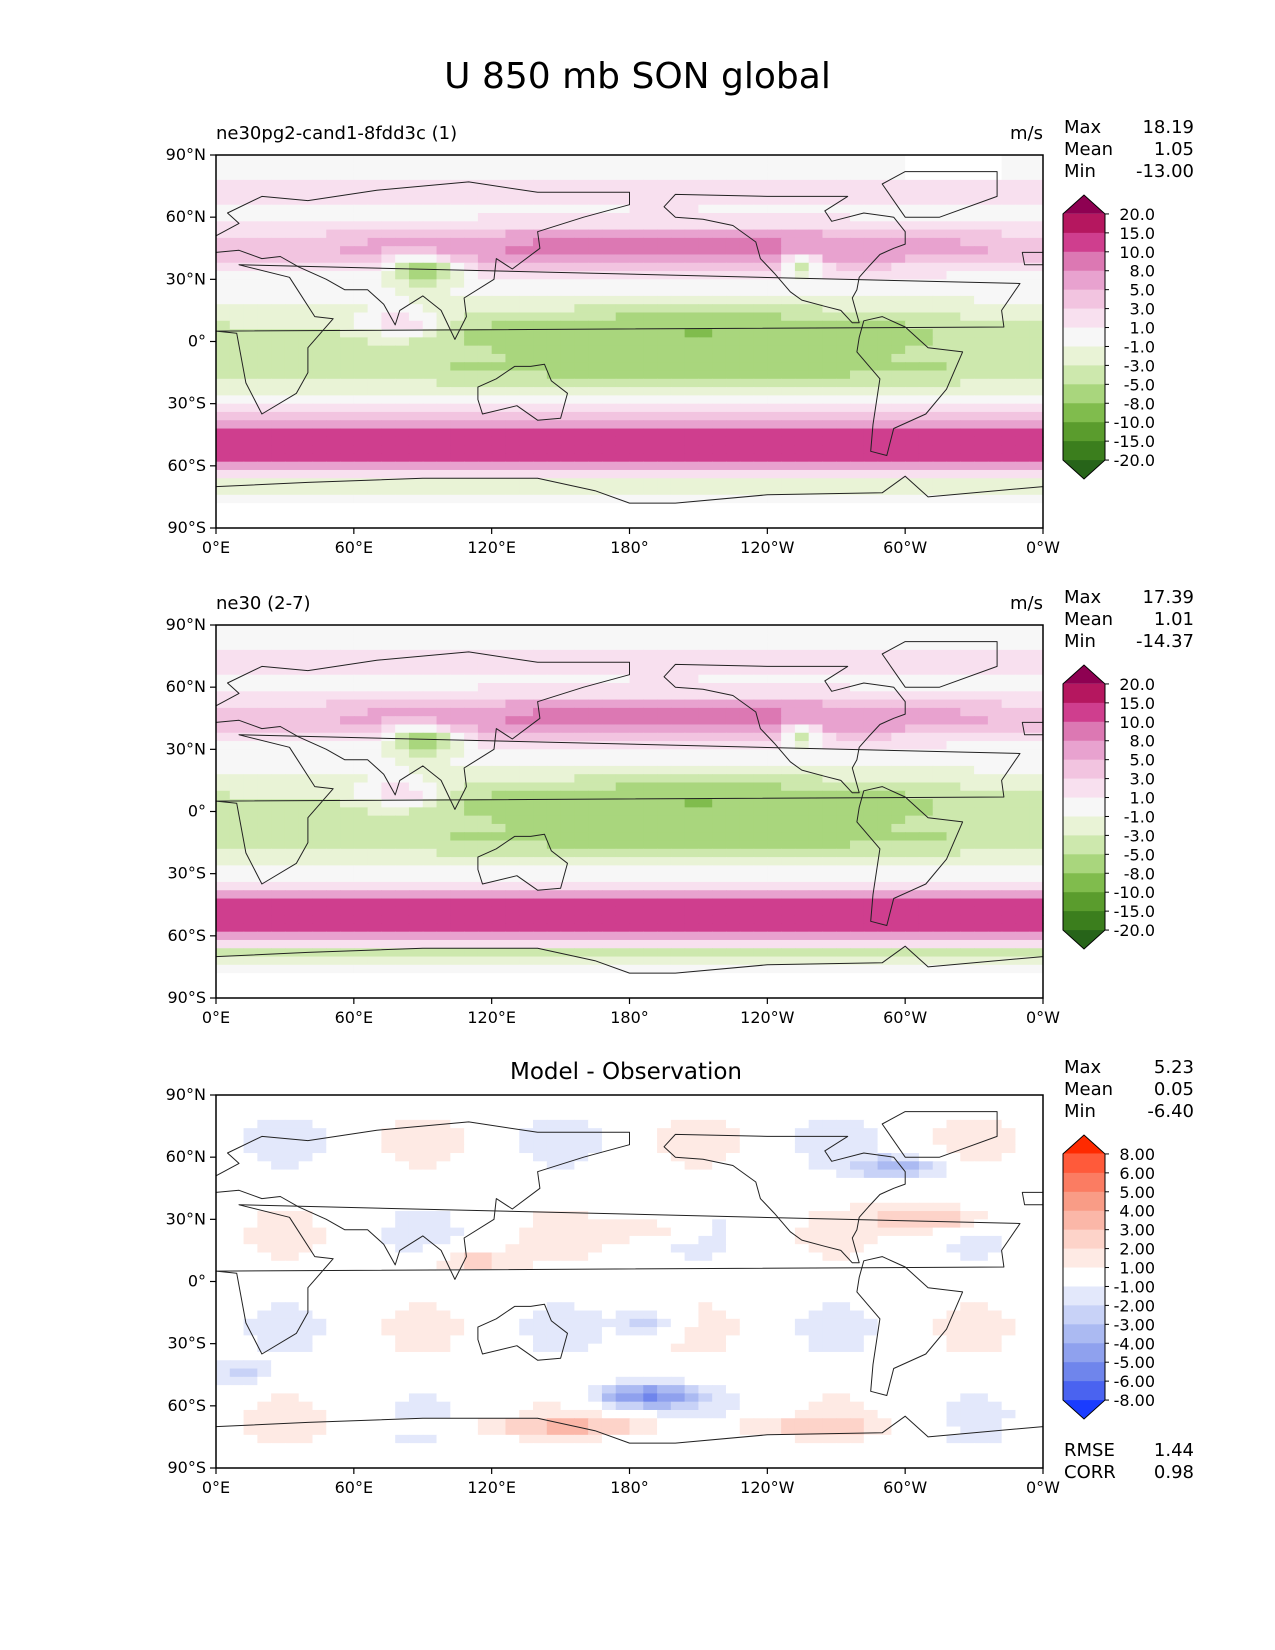 The image size is (1275, 1650). What do you see at coordinates (1164, 641) in the screenshot?
I see `stat-min-value: -14.37` at bounding box center [1164, 641].